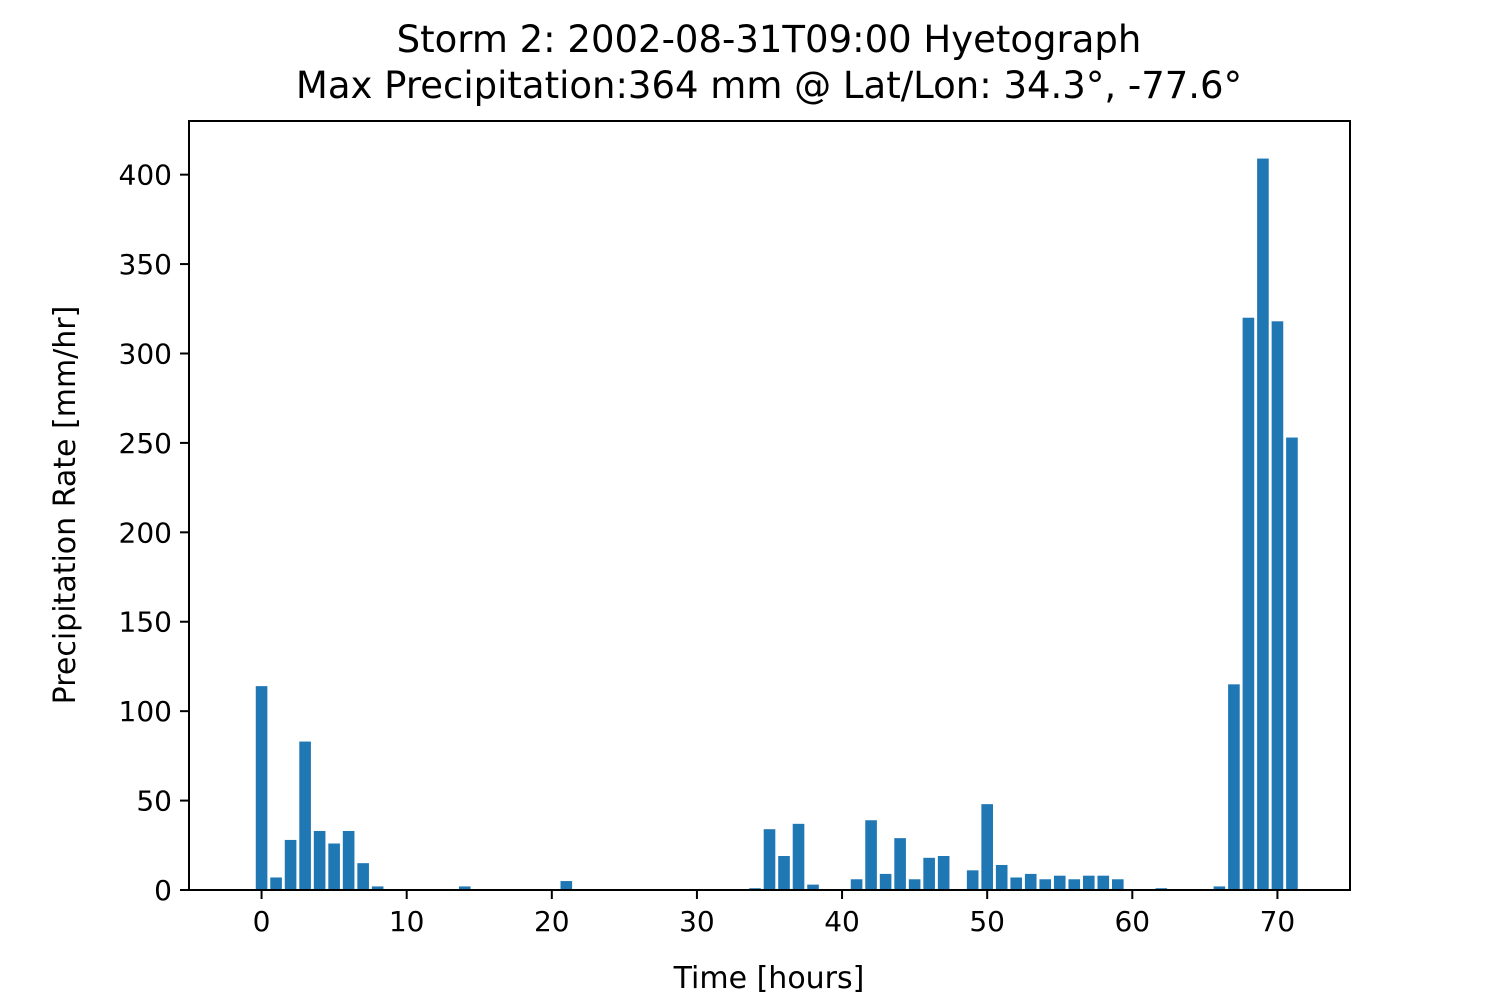  What do you see at coordinates (145, 711) in the screenshot?
I see `y-tick-label: 100` at bounding box center [145, 711].